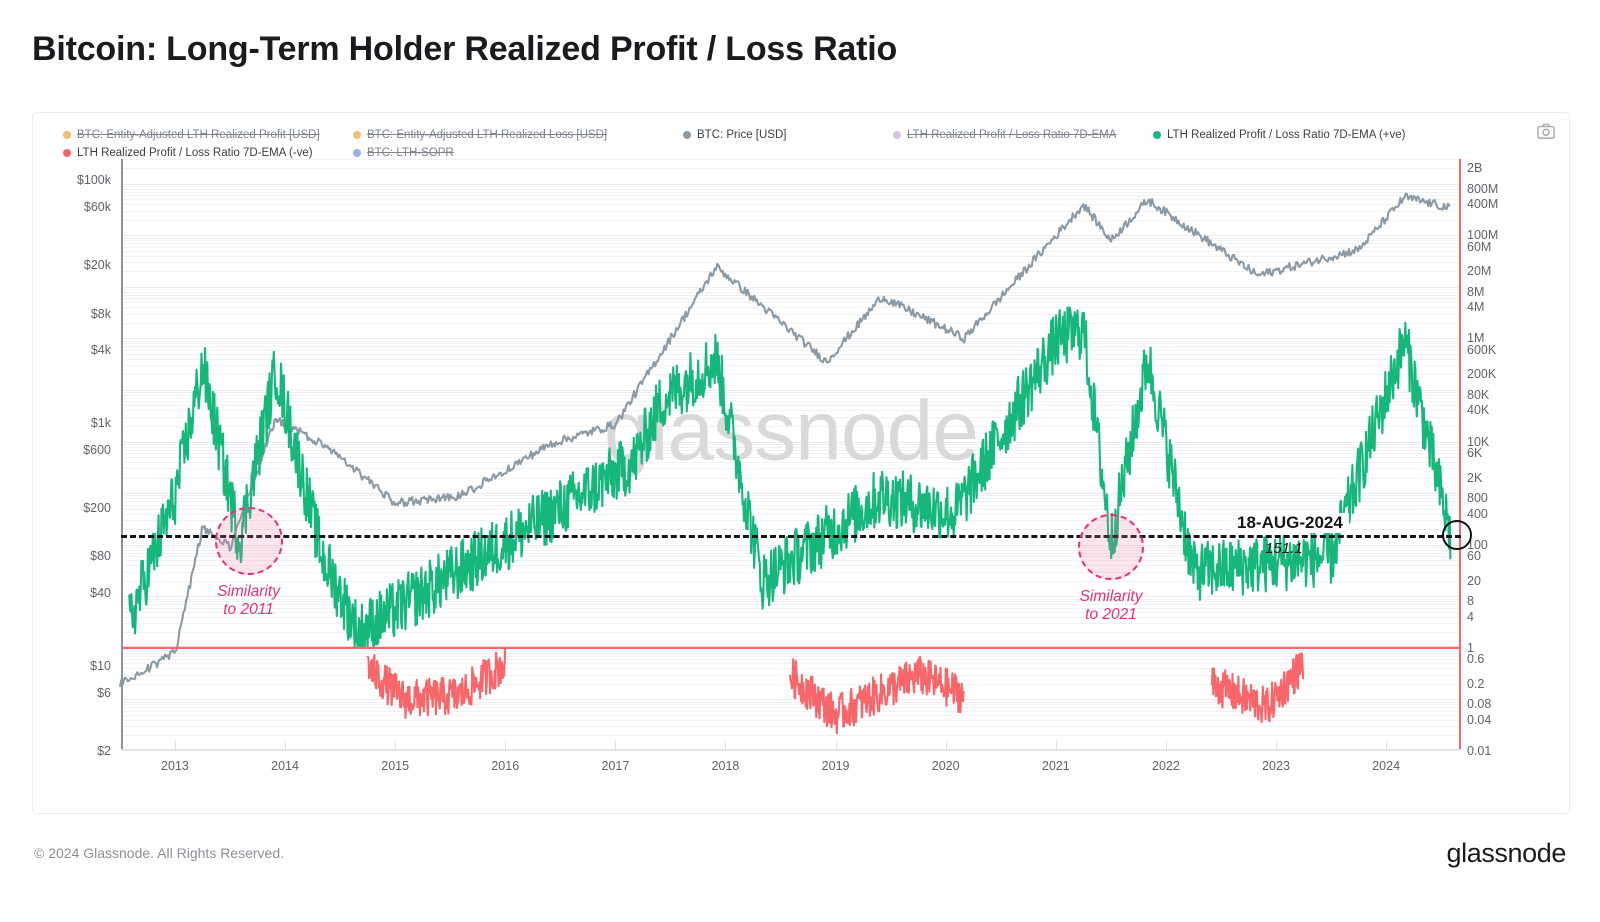 The image size is (1600, 922). Describe the element at coordinates (100, 666) in the screenshot. I see `y-axis-left-tick: $10` at that location.